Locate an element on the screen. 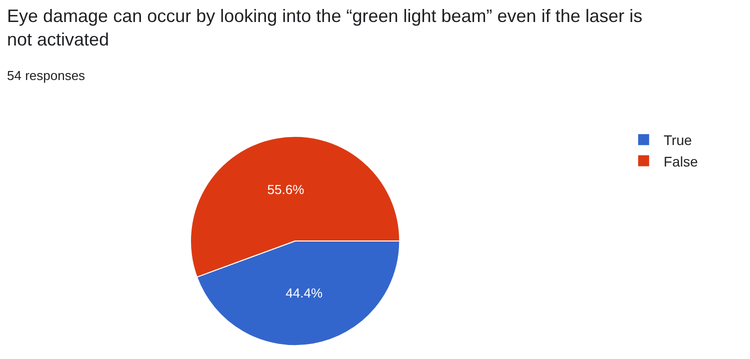 This screenshot has height=359, width=750. data-label: 55.6% is located at coordinates (286, 190).